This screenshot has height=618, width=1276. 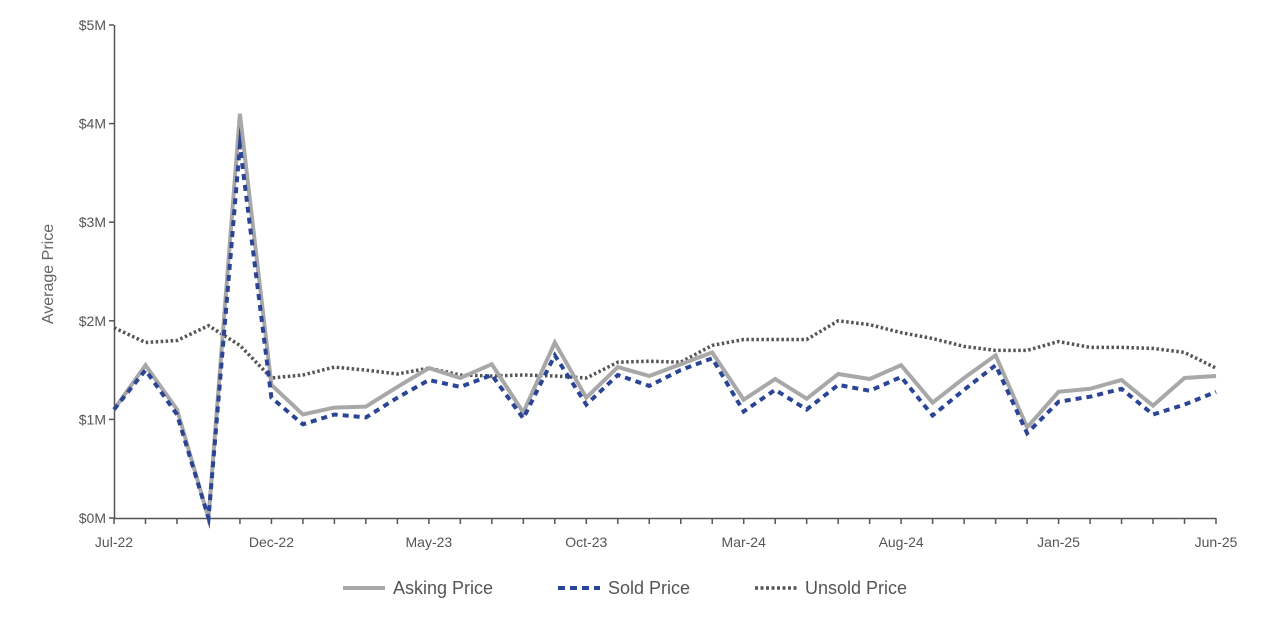 I want to click on x-tick-label: Dec-22, so click(x=271, y=542).